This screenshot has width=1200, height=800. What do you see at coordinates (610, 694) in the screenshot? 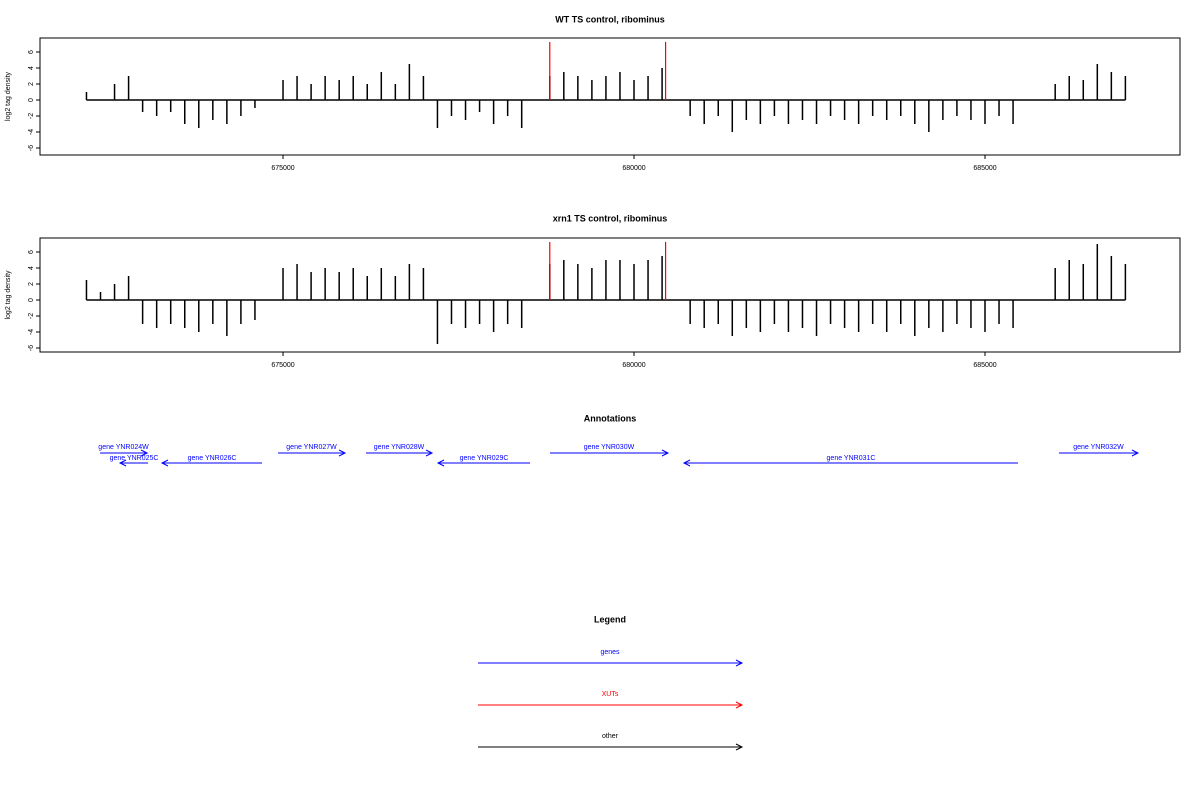
I see `legend-label: XUTs` at bounding box center [610, 694].